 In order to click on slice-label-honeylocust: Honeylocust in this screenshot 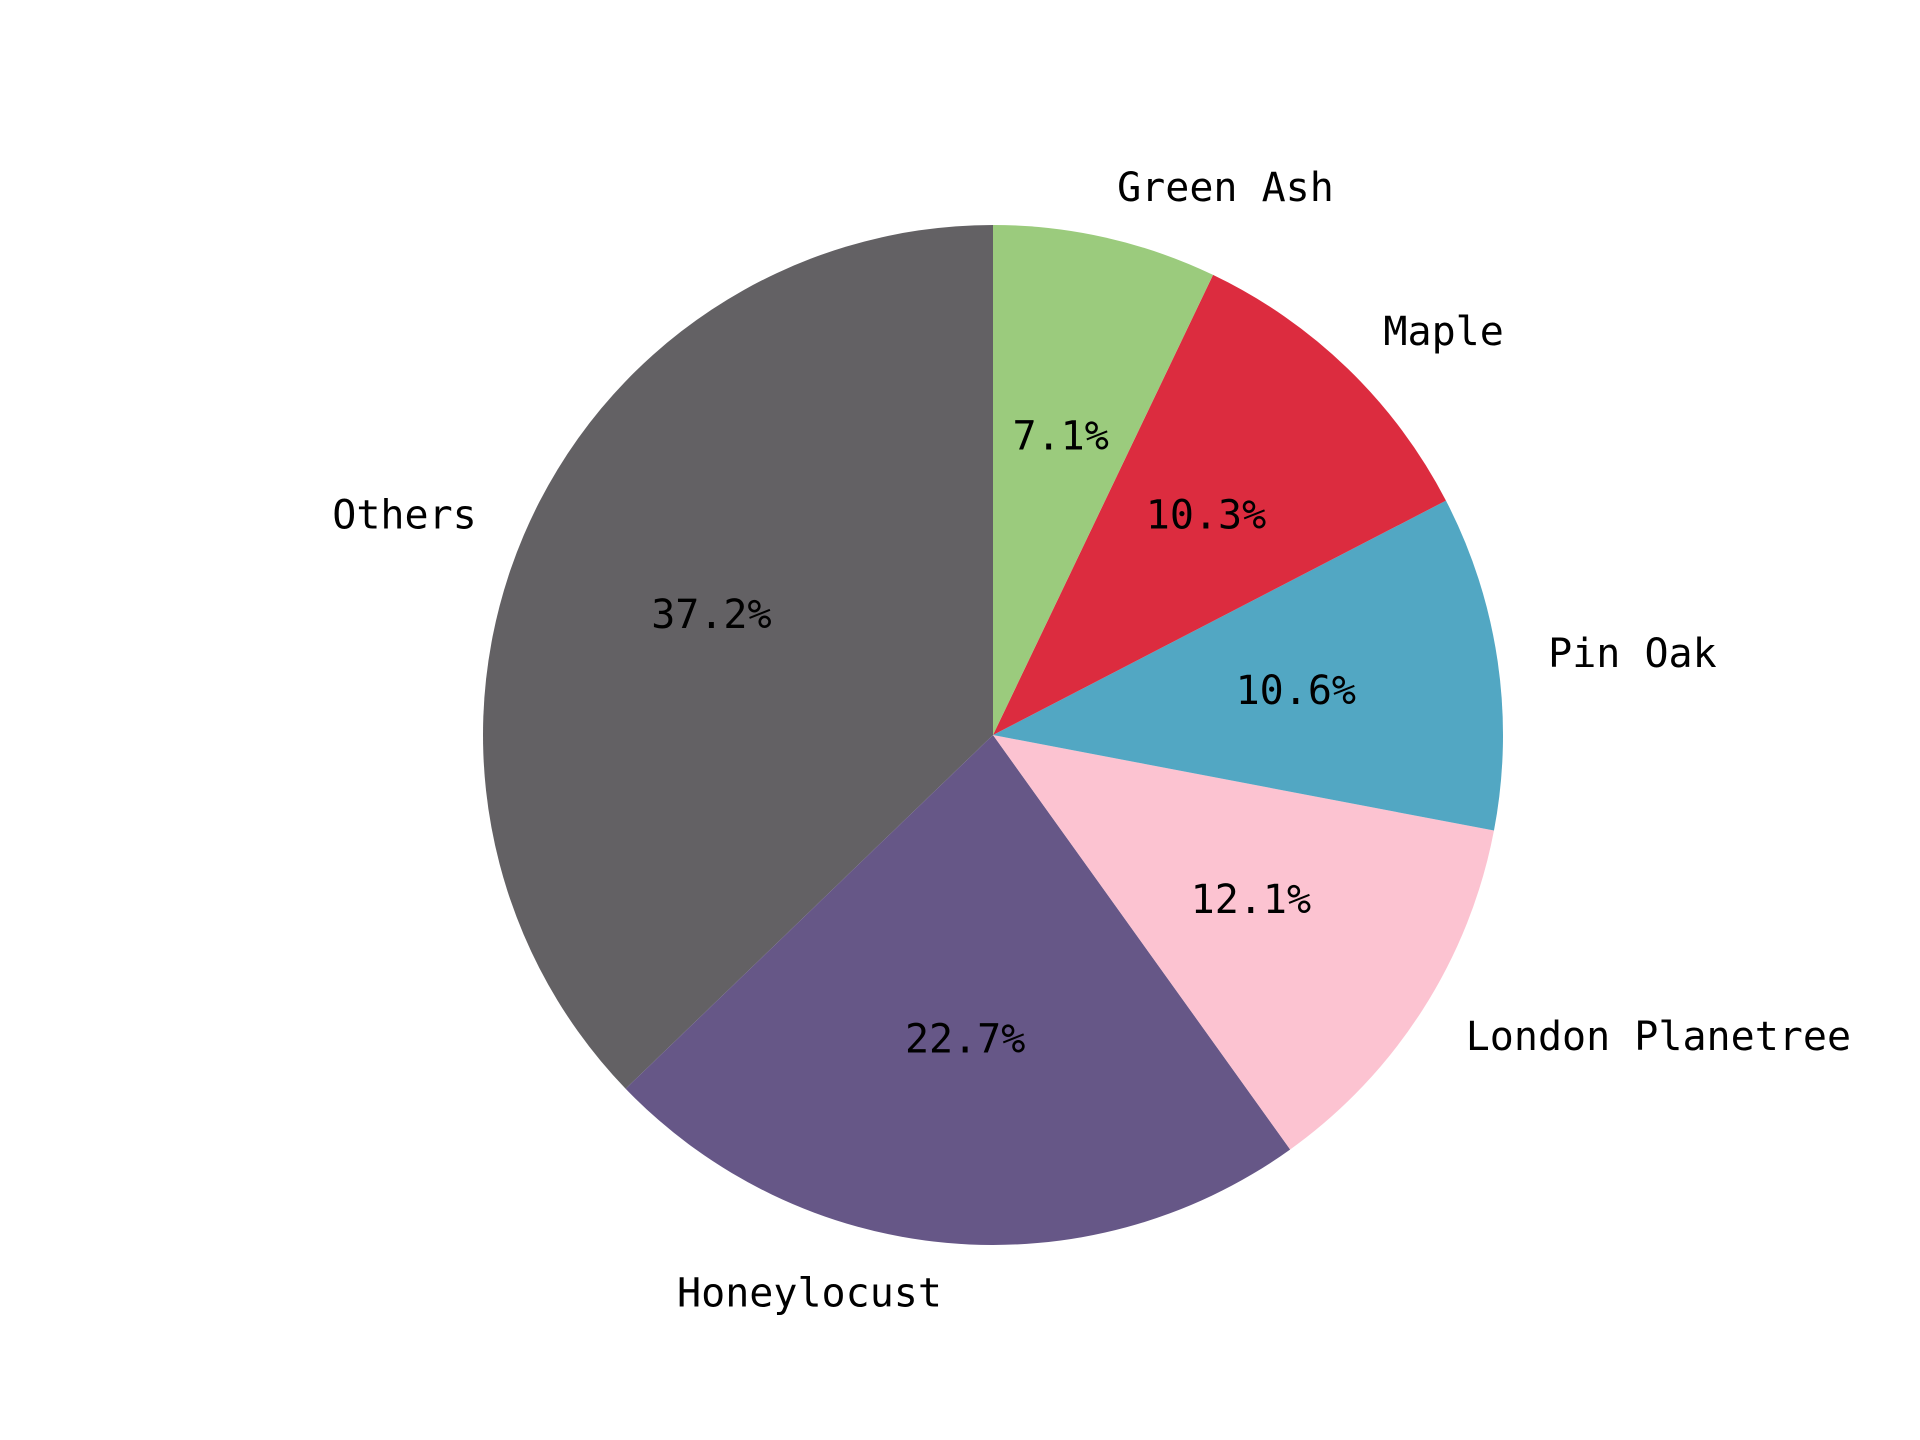, I will do `click(809, 1294)`.